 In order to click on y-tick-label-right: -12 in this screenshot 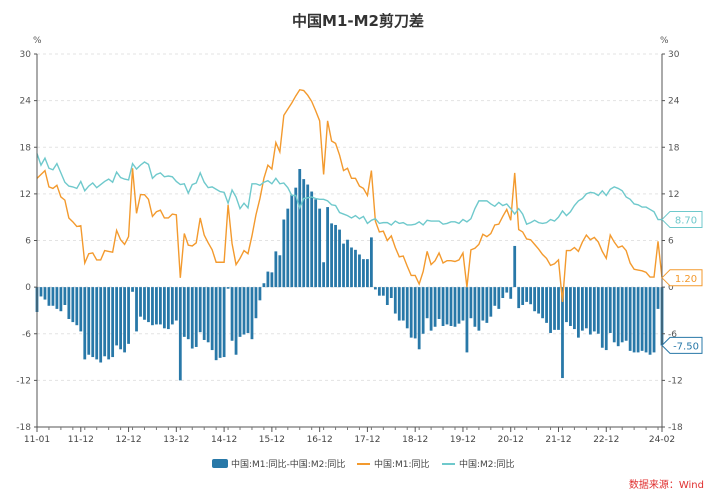, I will do `click(675, 381)`.